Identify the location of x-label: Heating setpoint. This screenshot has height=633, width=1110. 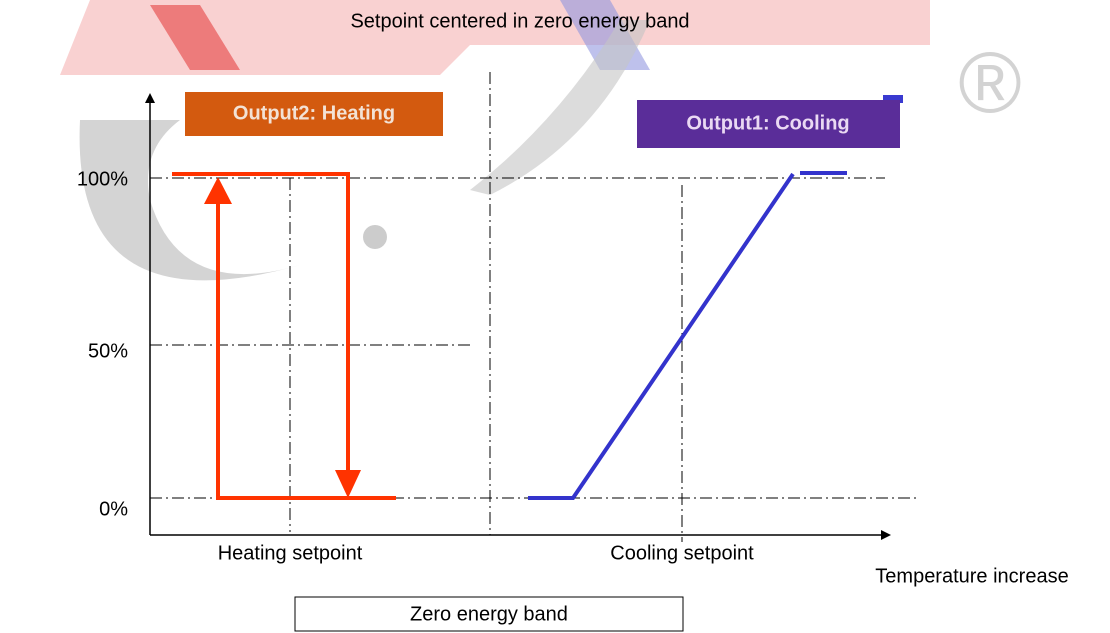
(290, 553).